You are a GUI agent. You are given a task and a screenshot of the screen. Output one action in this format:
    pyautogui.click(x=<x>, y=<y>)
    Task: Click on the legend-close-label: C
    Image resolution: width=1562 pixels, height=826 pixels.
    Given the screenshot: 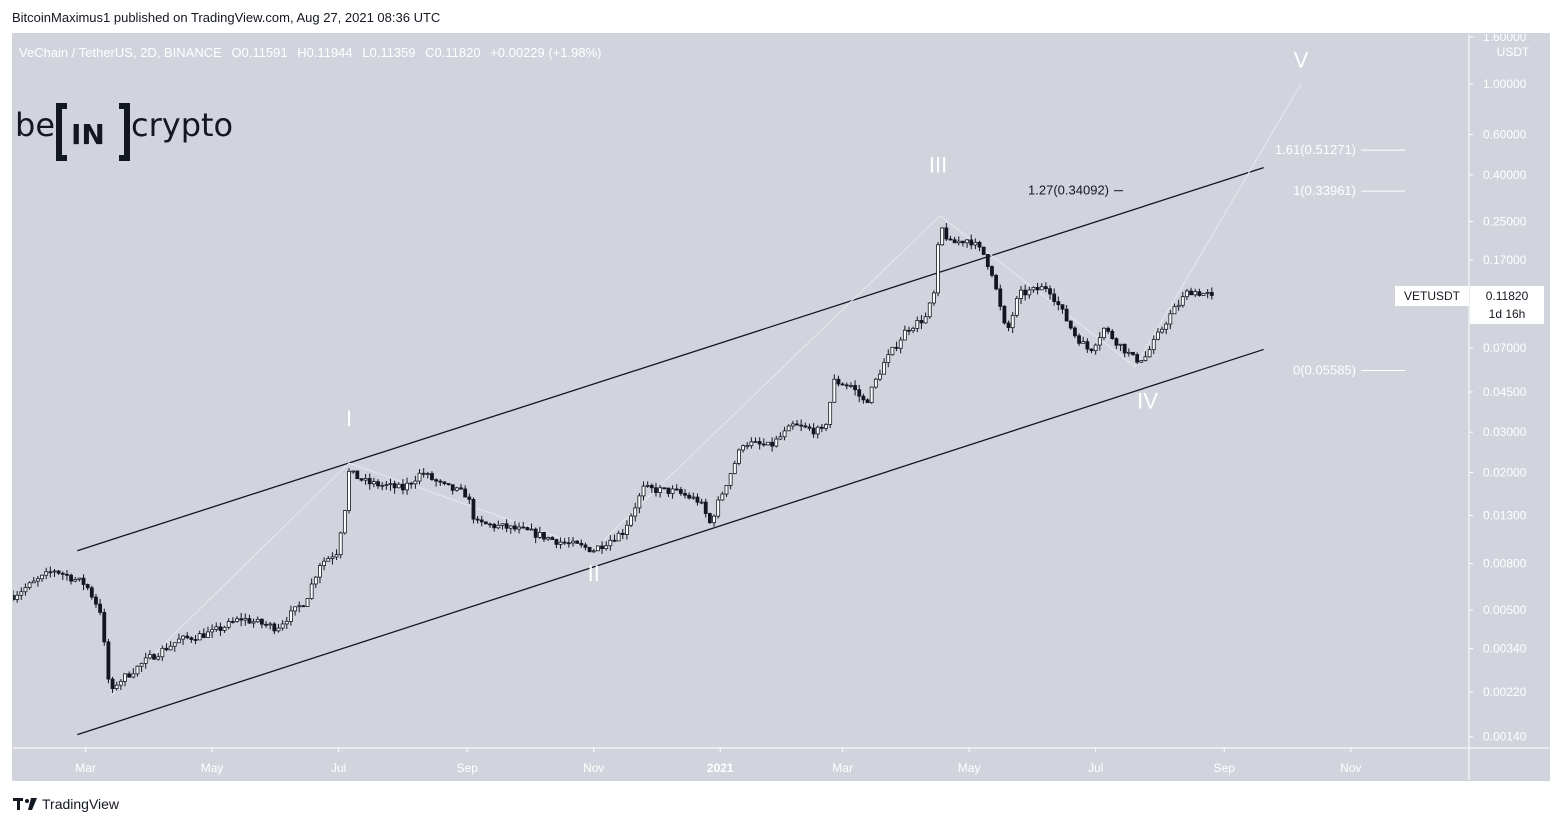 What is the action you would take?
    pyautogui.click(x=429, y=52)
    